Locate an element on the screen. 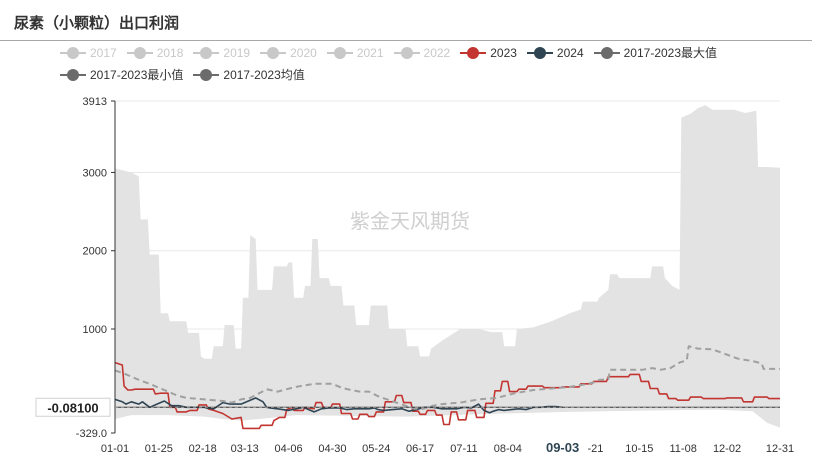  watermark: 紫金天风期货 is located at coordinates (410, 221).